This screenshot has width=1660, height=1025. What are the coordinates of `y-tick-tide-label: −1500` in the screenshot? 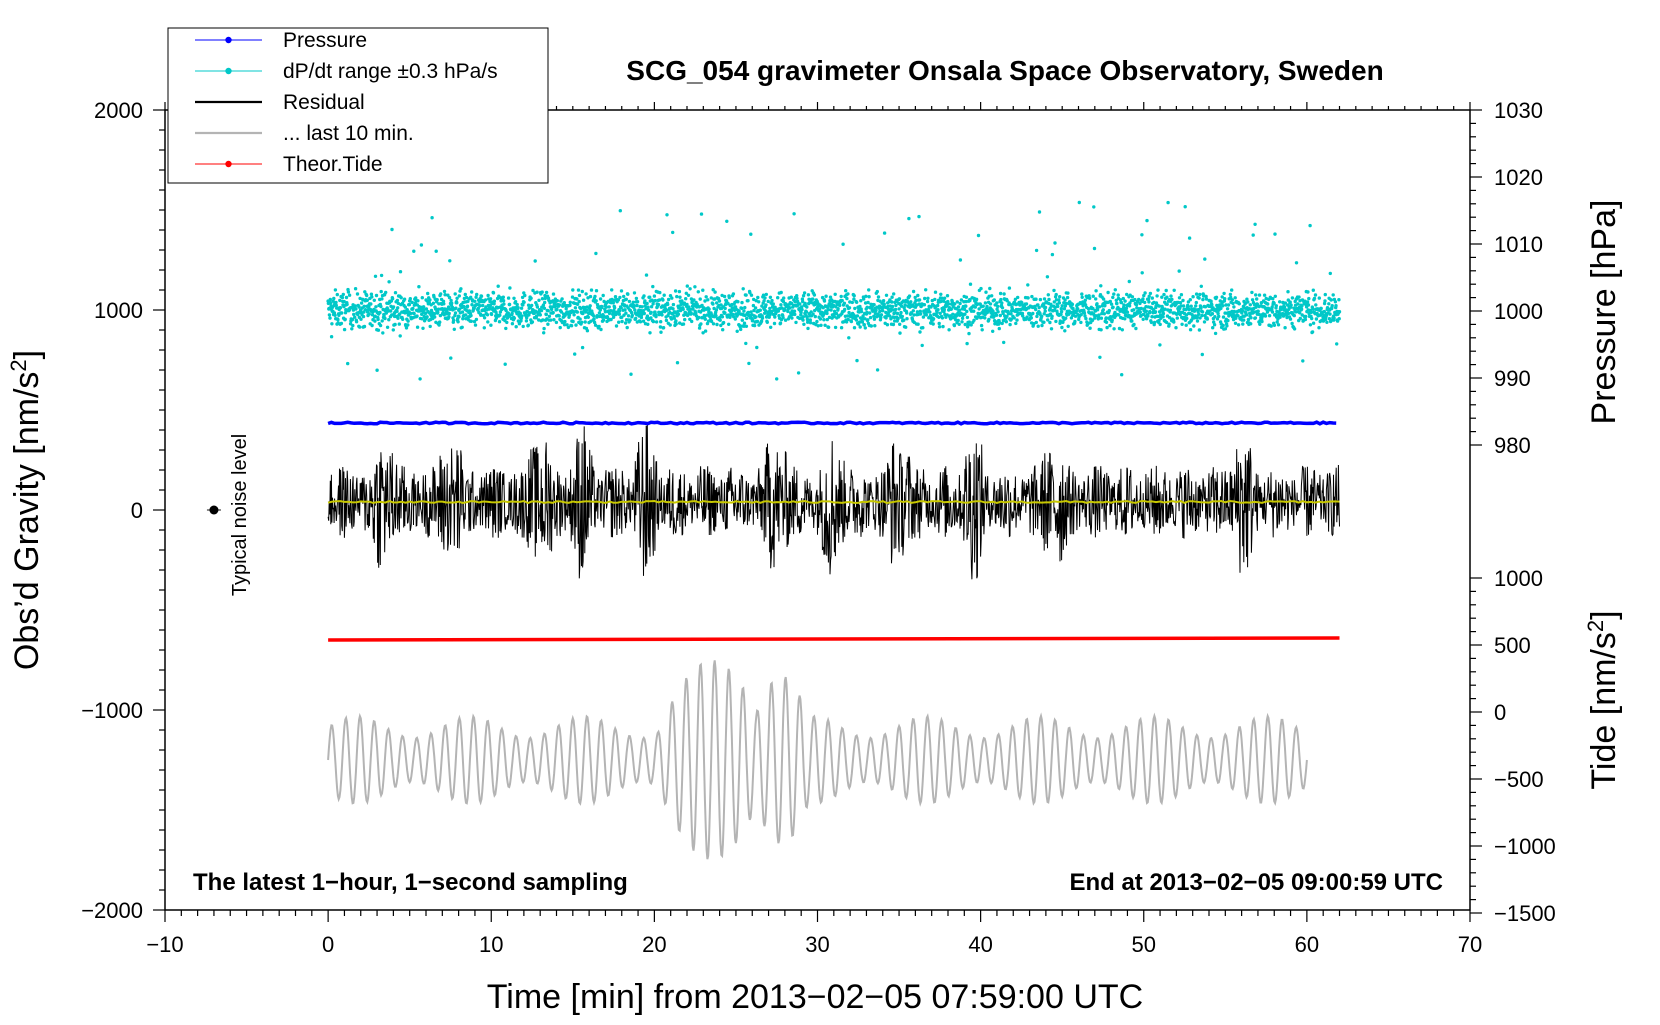 It's located at (1525, 913).